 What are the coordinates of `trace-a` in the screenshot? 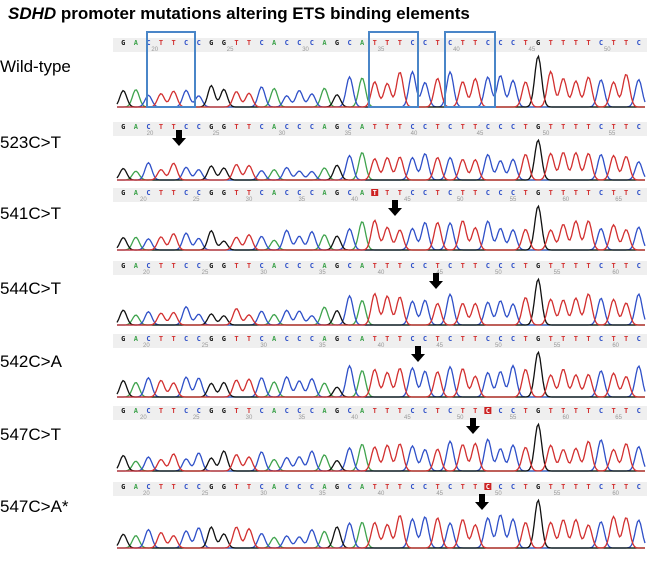 It's located at (381, 236).